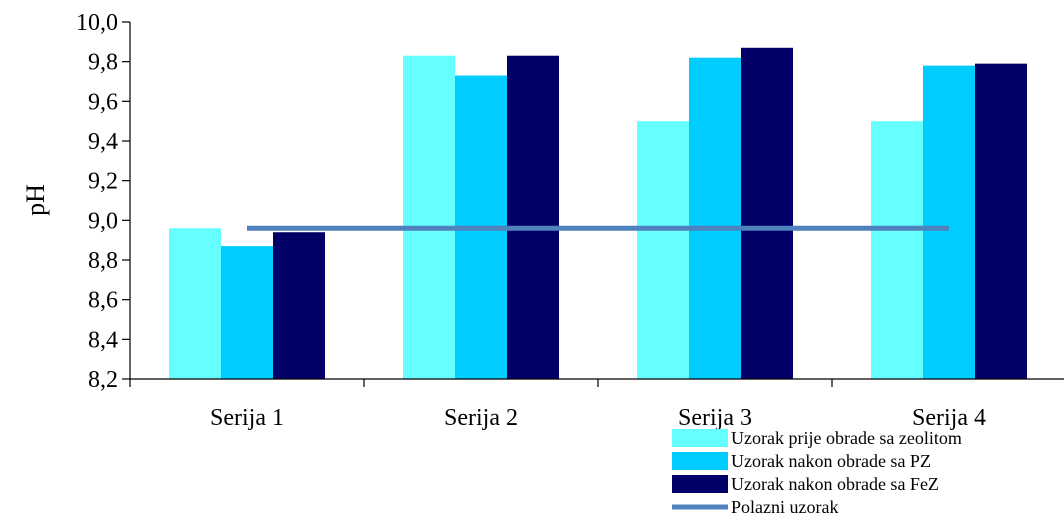 The width and height of the screenshot is (1064, 523). What do you see at coordinates (103, 301) in the screenshot?
I see `y-tick-label: 8,6` at bounding box center [103, 301].